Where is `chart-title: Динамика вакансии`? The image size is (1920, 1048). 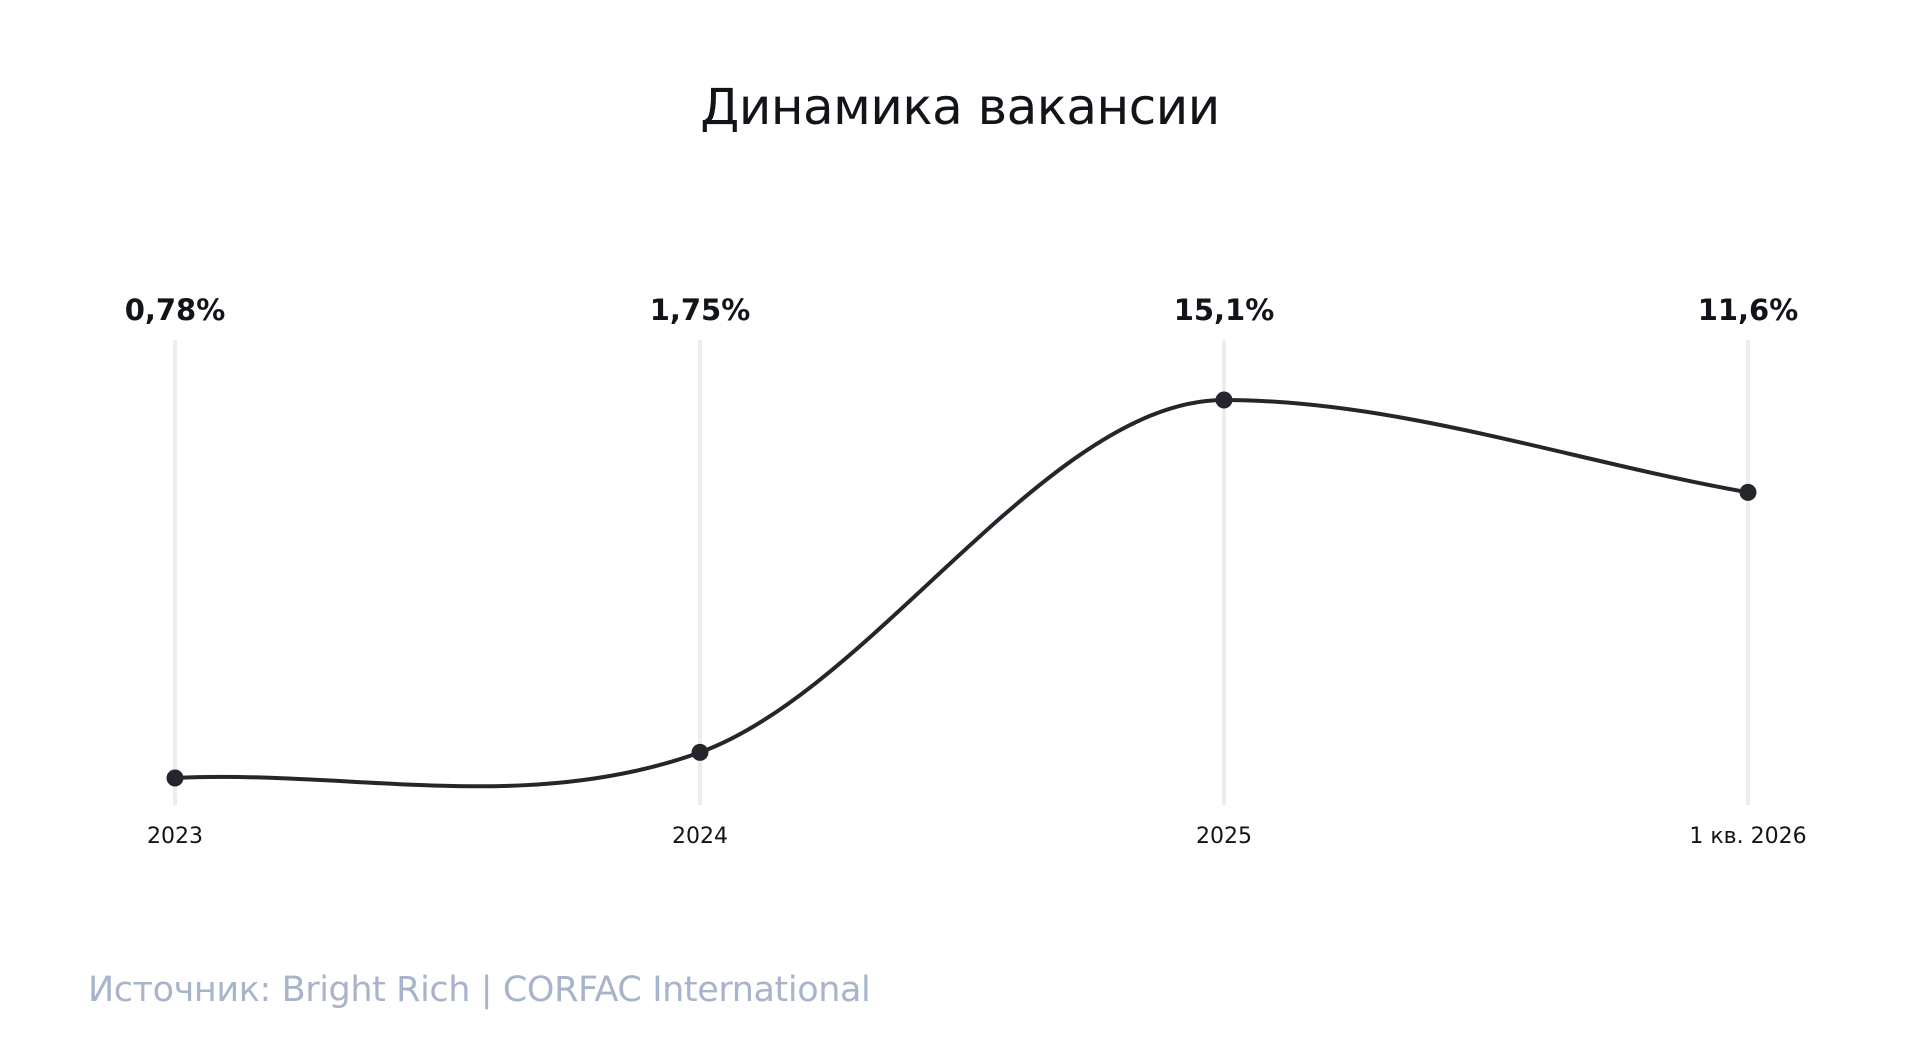
chart-title: Динамика вакансии is located at coordinates (960, 107).